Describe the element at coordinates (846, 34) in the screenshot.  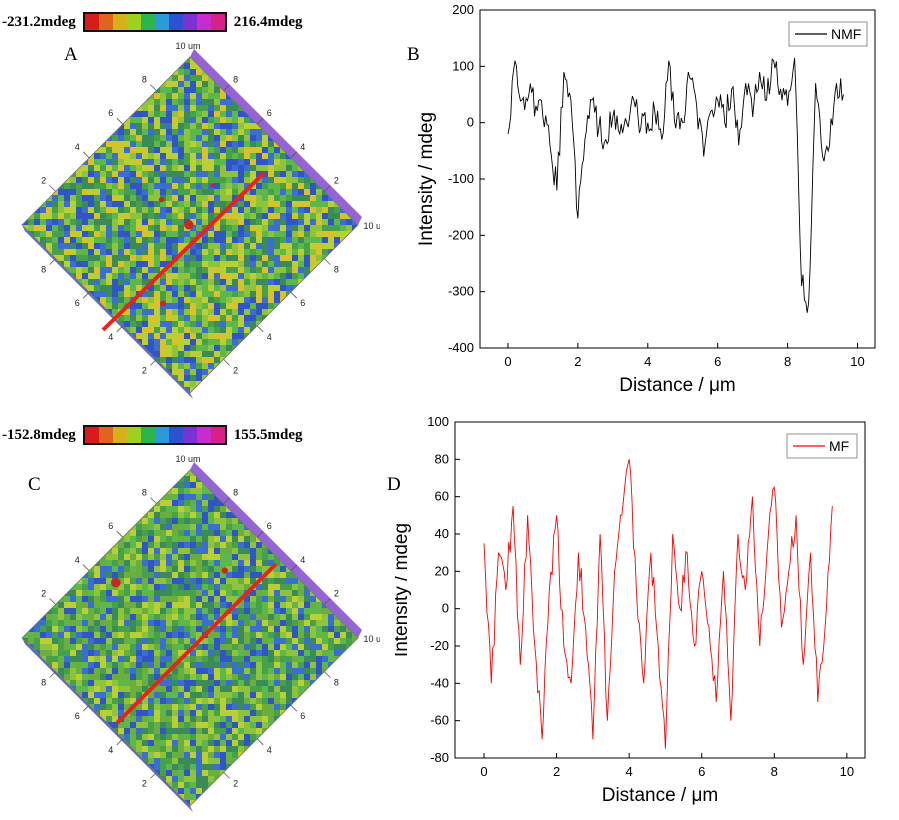
I see `legend-label: NMF` at that location.